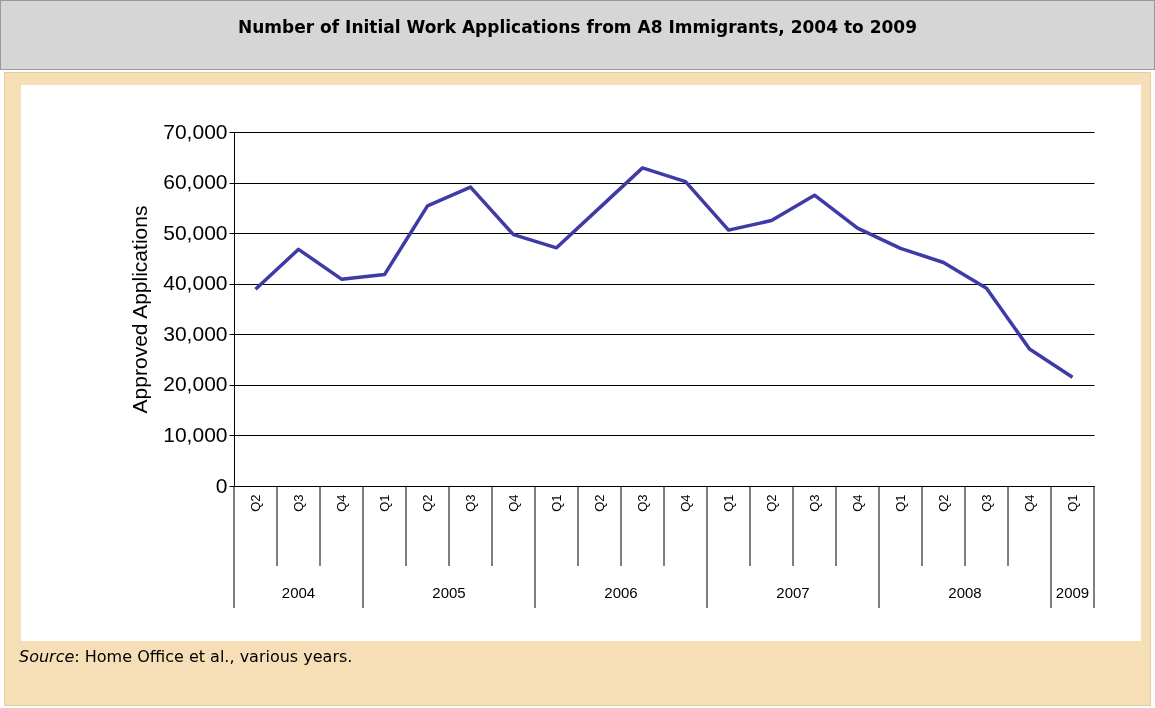 This screenshot has height=708, width=1155. Describe the element at coordinates (195, 131) in the screenshot. I see `y-tick-label: 70,000` at that location.